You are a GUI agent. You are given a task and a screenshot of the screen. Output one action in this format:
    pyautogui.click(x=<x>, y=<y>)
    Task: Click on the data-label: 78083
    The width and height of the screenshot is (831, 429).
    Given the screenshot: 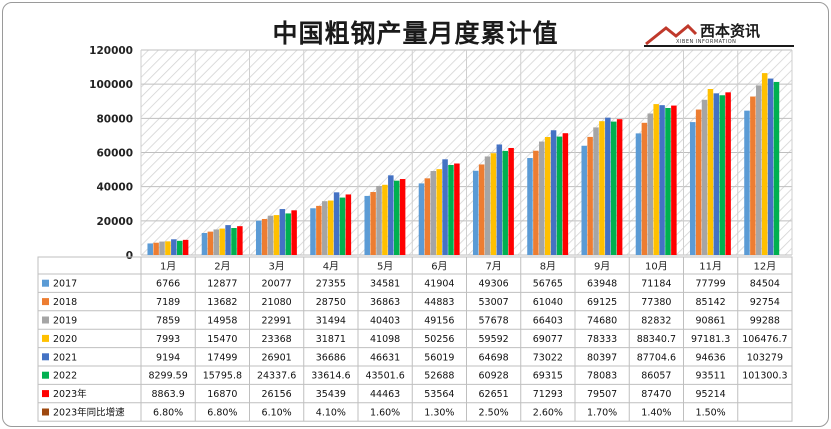 What is the action you would take?
    pyautogui.click(x=602, y=376)
    